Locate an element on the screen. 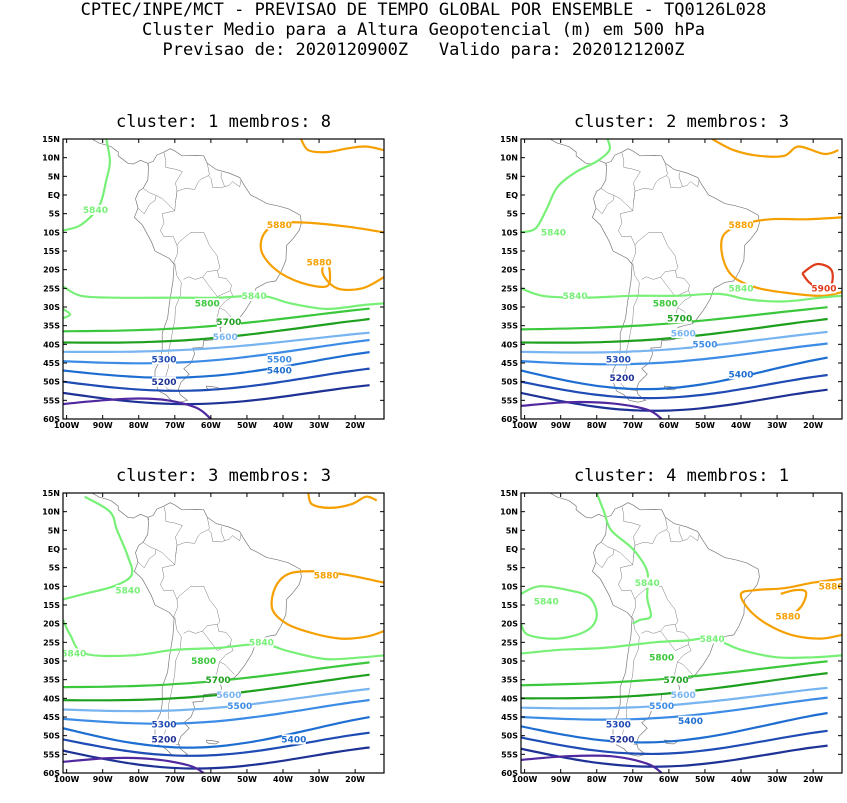 The image size is (847, 803). lat-tick-label: 50S is located at coordinates (509, 382).